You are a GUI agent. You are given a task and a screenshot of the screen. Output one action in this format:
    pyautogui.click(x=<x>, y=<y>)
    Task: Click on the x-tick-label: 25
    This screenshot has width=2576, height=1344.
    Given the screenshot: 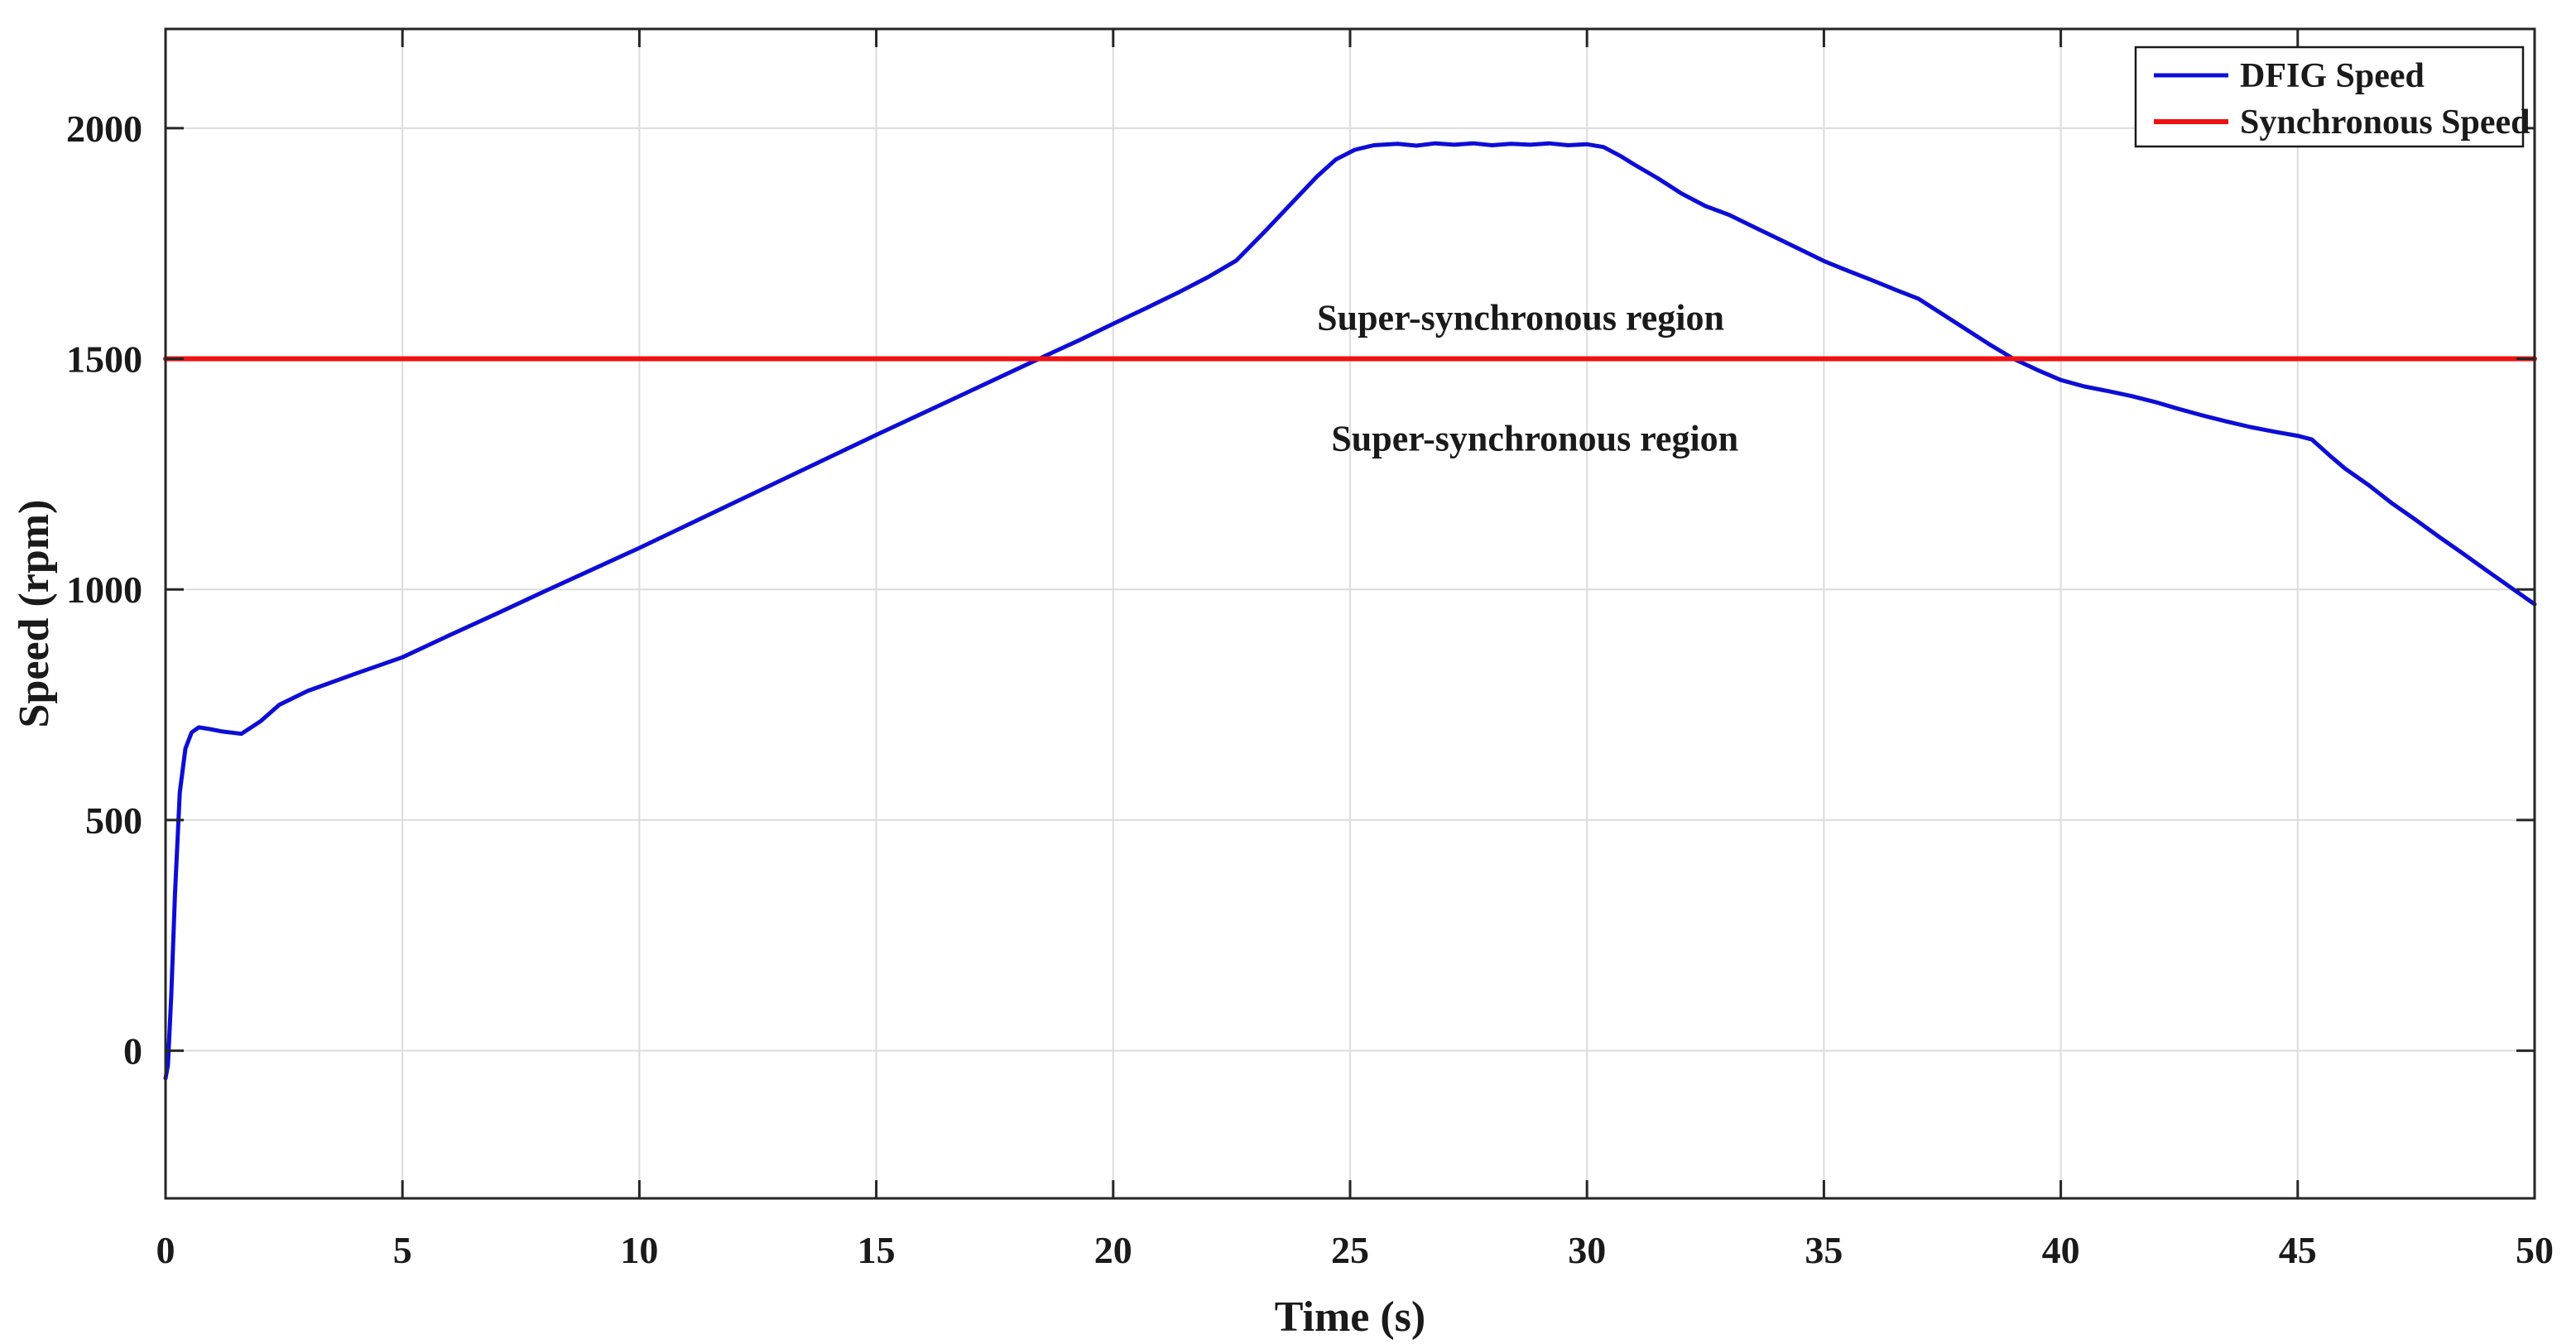 What is the action you would take?
    pyautogui.click(x=1350, y=1250)
    